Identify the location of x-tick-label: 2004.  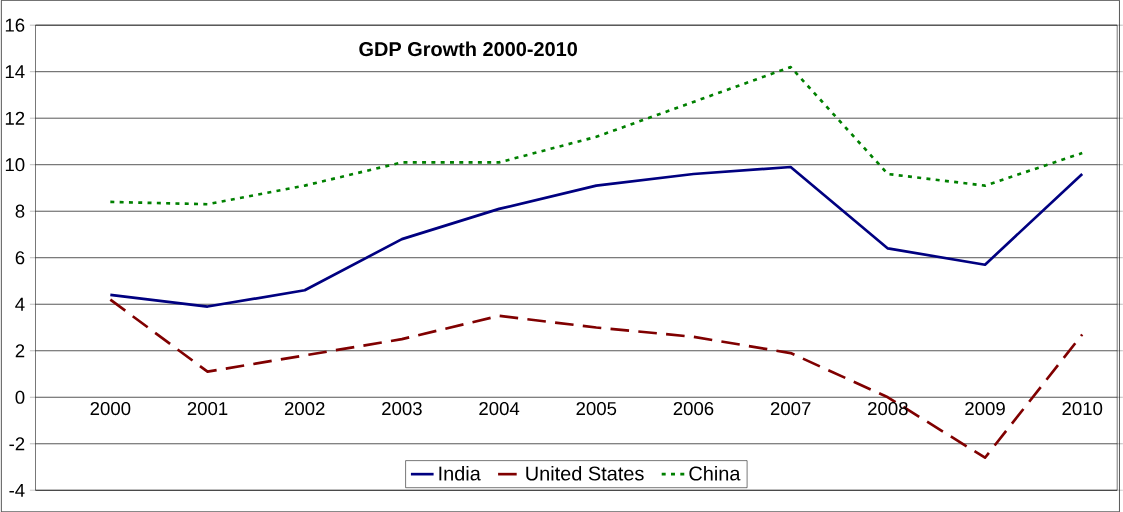
(499, 408).